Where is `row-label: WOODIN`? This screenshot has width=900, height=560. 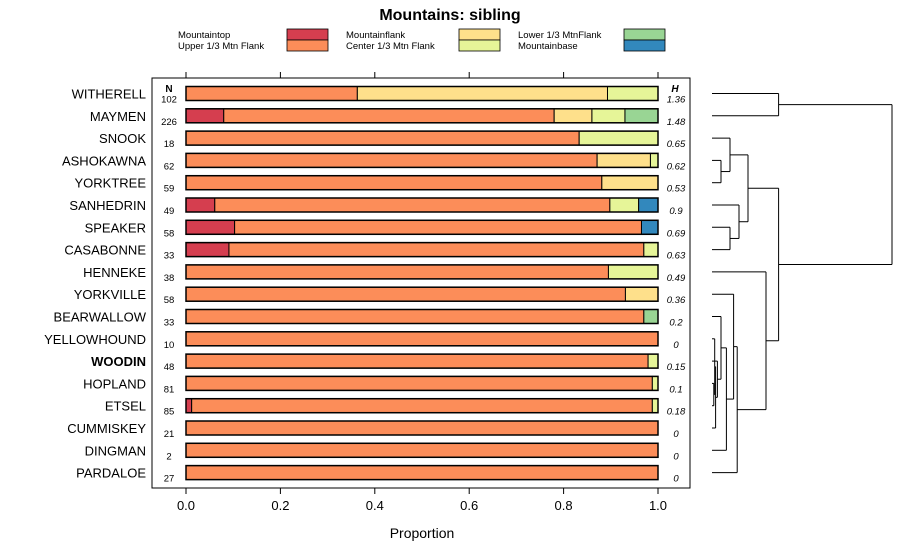
row-label: WOODIN is located at coordinates (118, 361).